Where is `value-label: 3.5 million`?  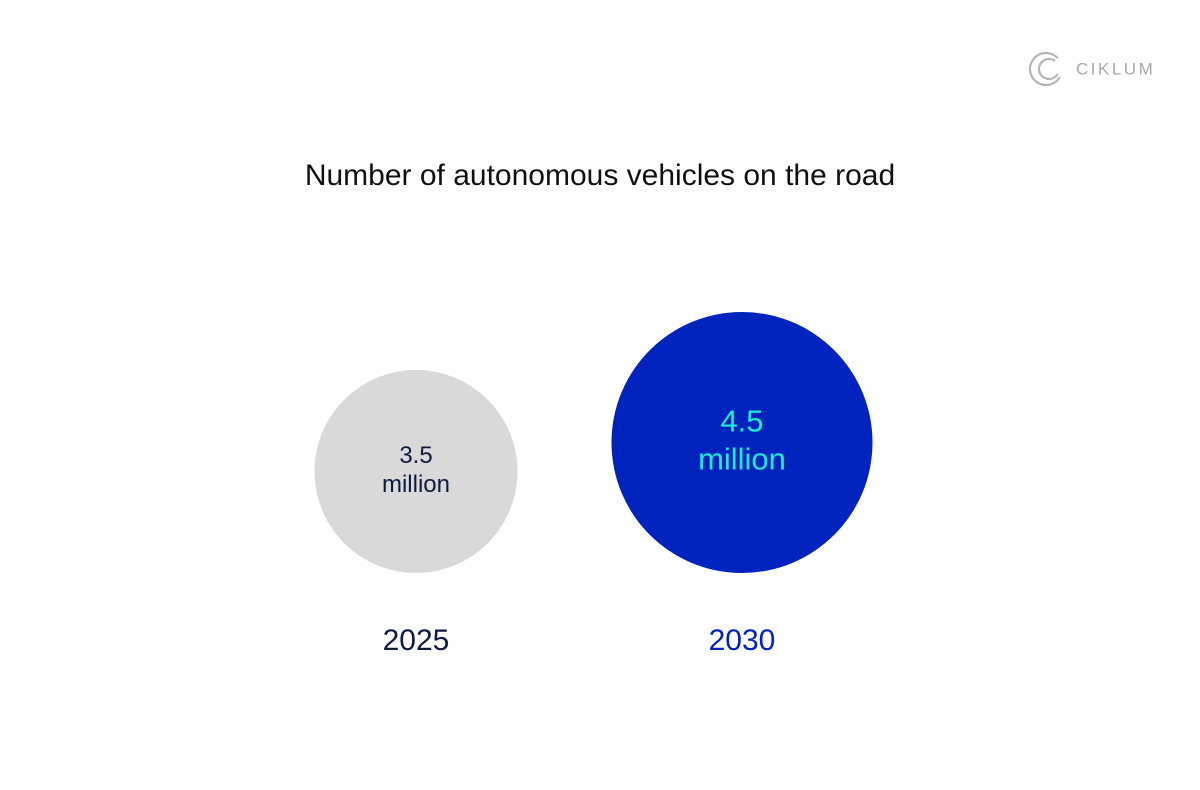 value-label: 3.5 million is located at coordinates (416, 470).